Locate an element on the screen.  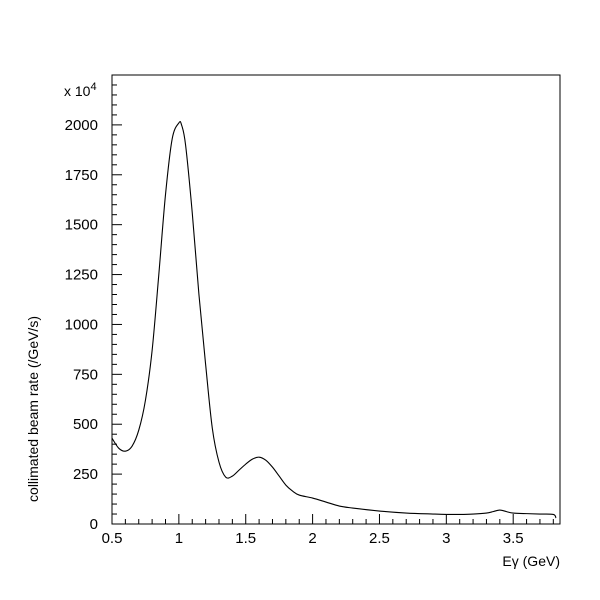
y-tick-label: 1500 is located at coordinates (81, 225).